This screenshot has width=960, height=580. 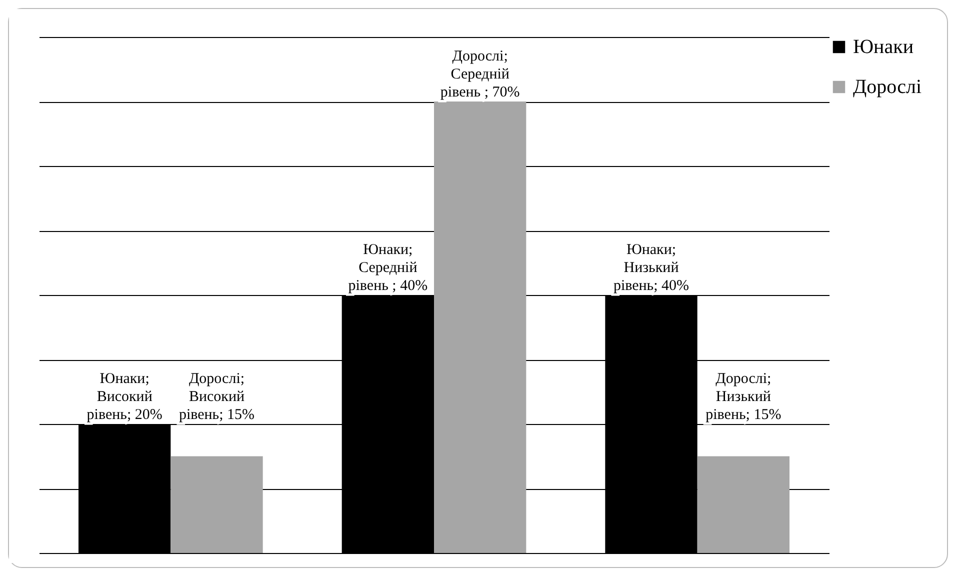 I want to click on data-label: Дорослі; Середній рівень ; 70%, so click(x=480, y=74).